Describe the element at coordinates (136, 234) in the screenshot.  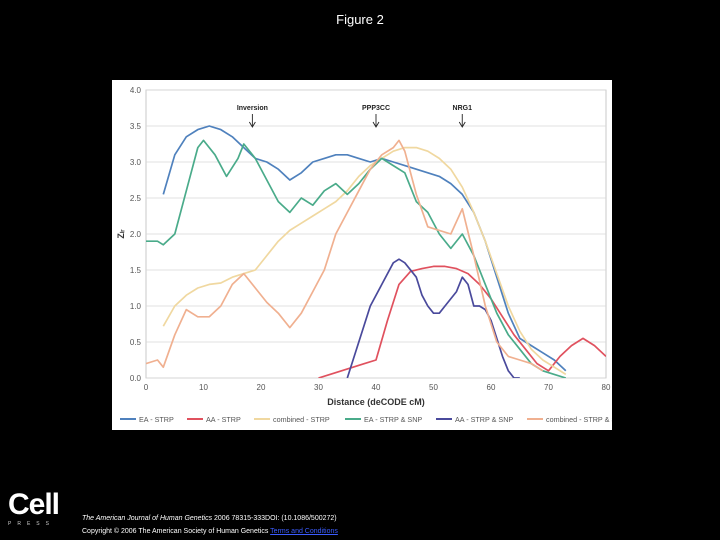
I see `y-tick-label: 2.0` at that location.